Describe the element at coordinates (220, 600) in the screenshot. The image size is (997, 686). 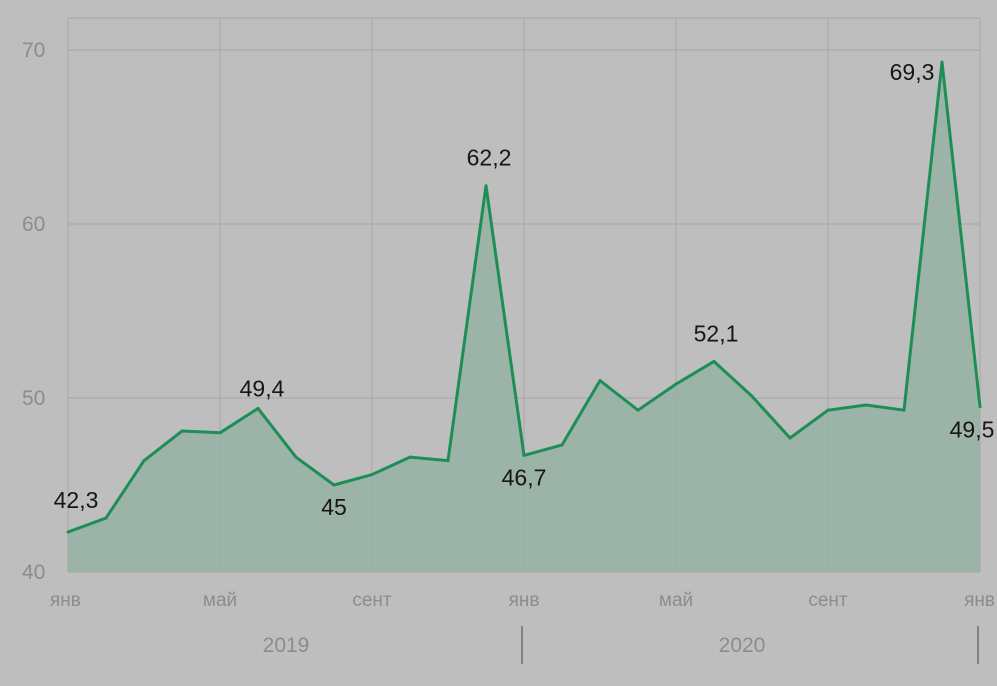
I see `x-tick-label-1: май` at that location.